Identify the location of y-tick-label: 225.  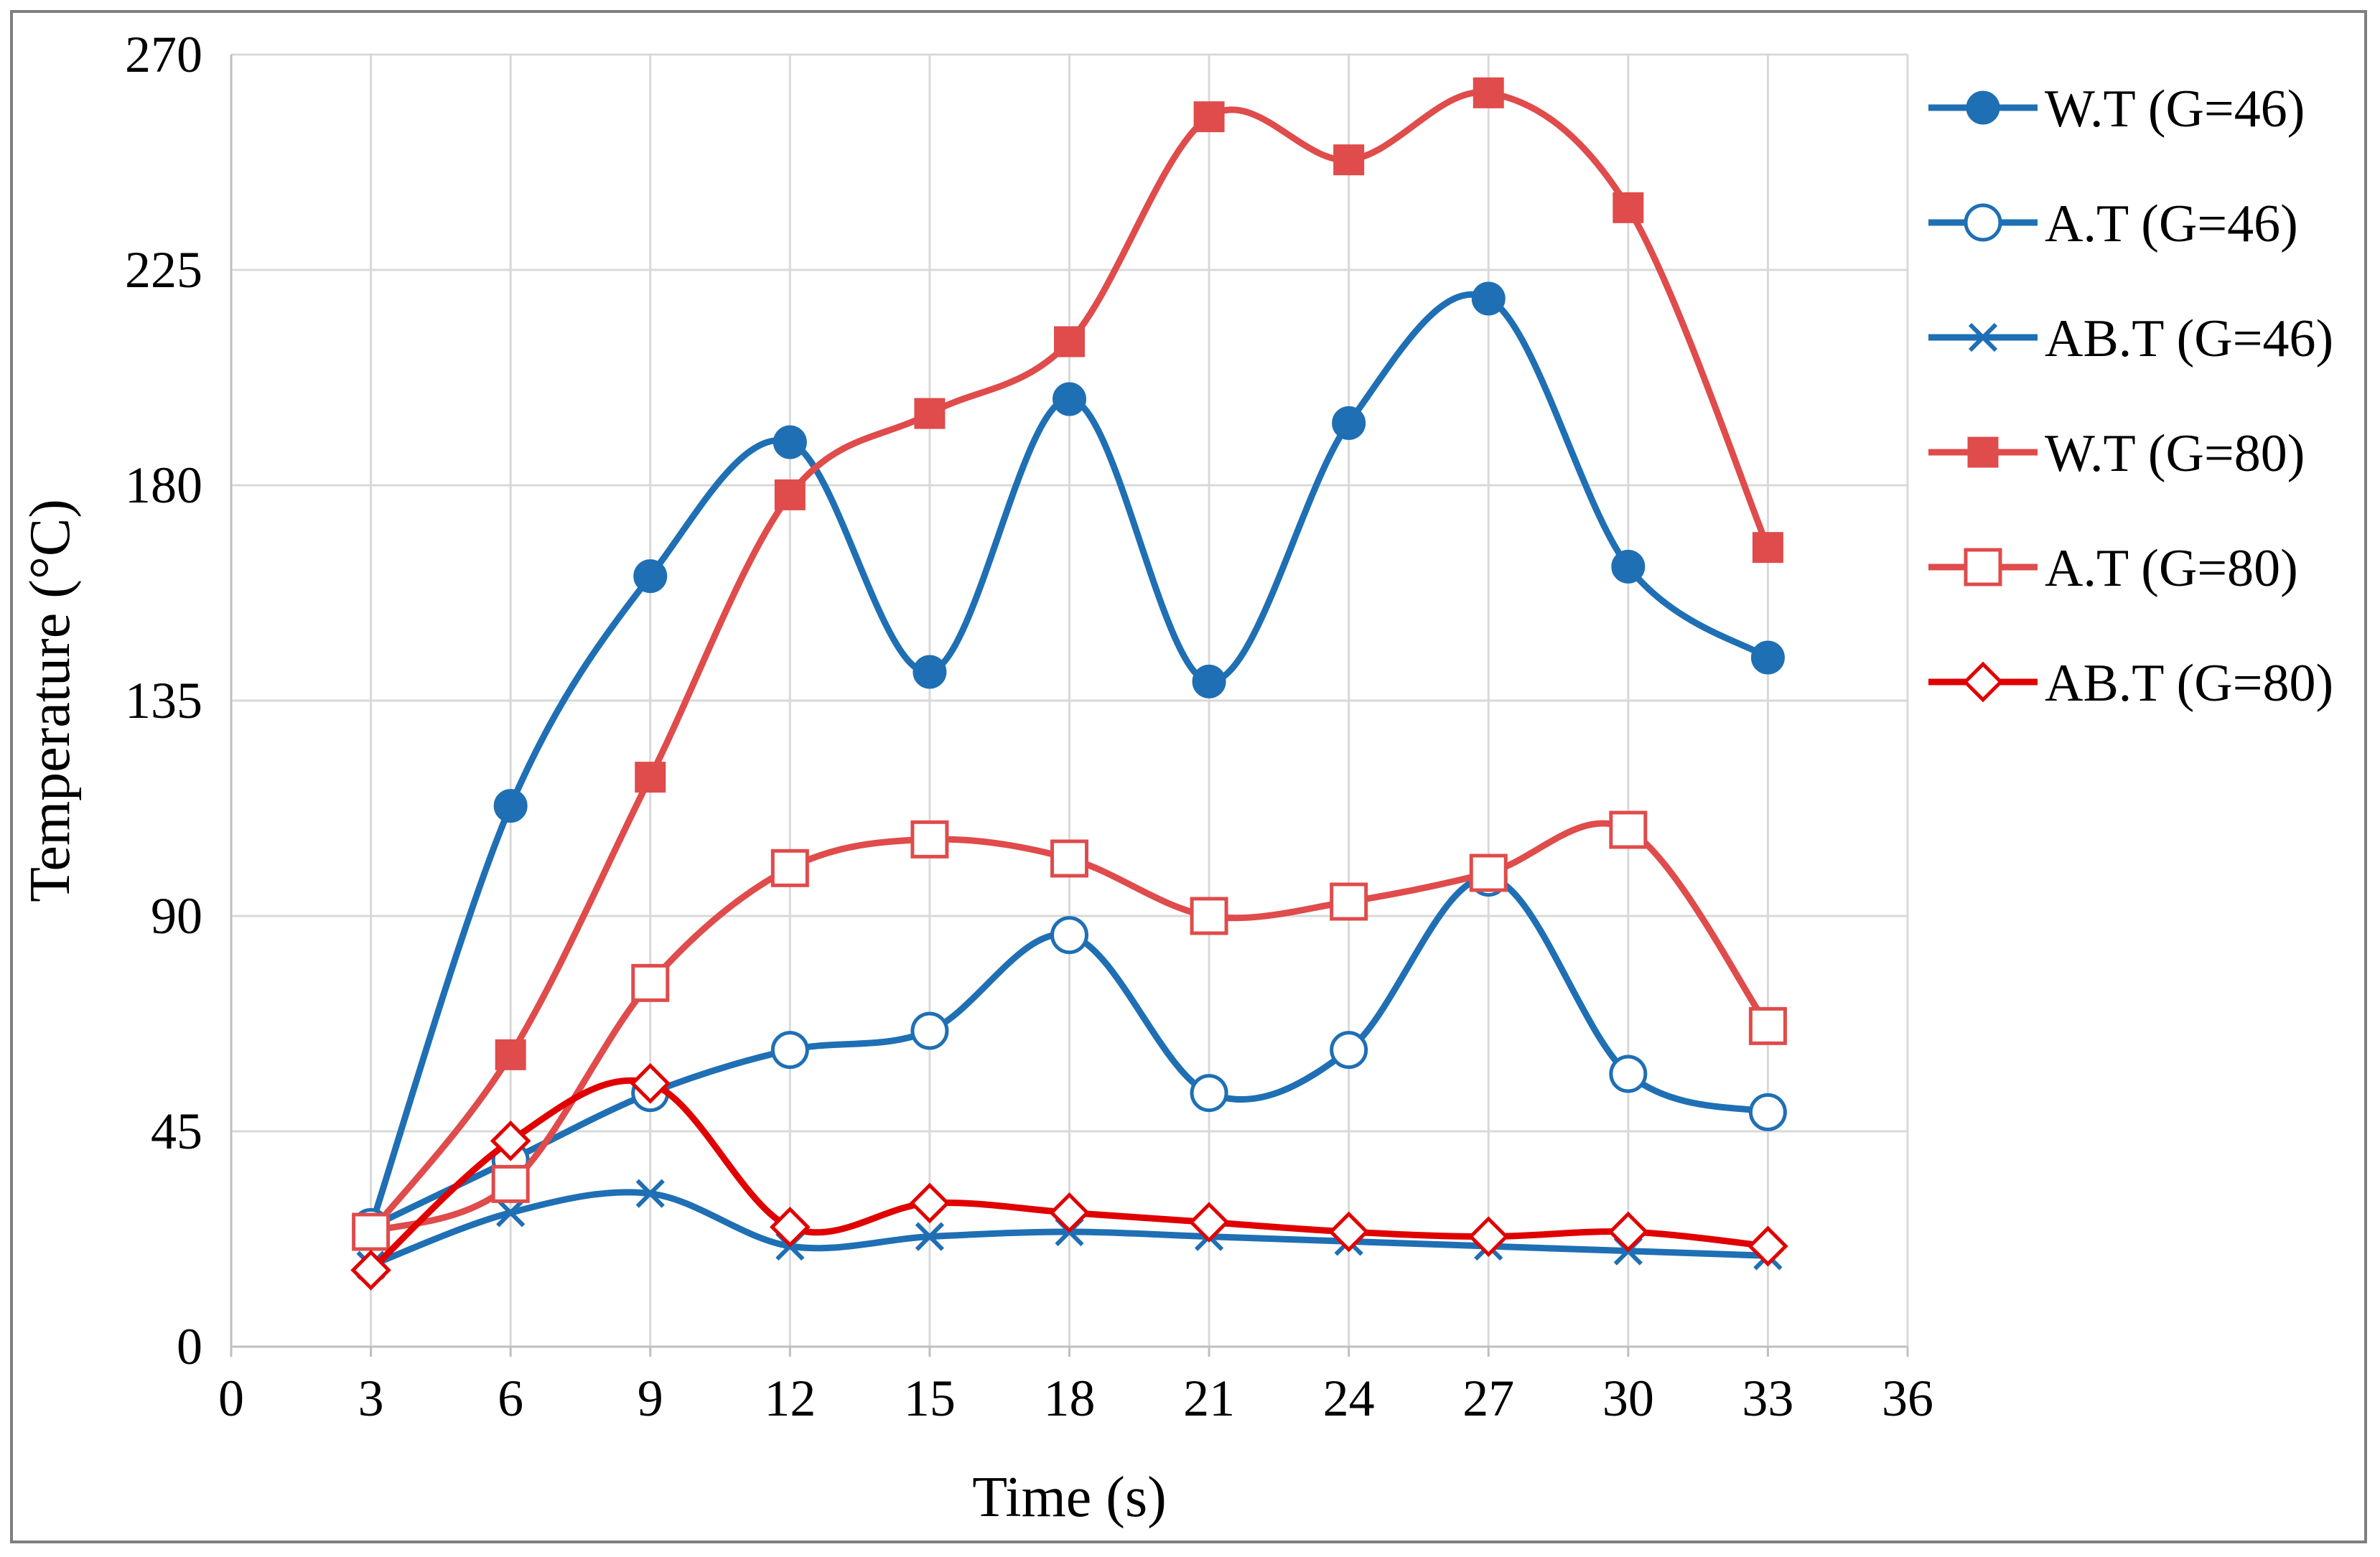
(163, 270).